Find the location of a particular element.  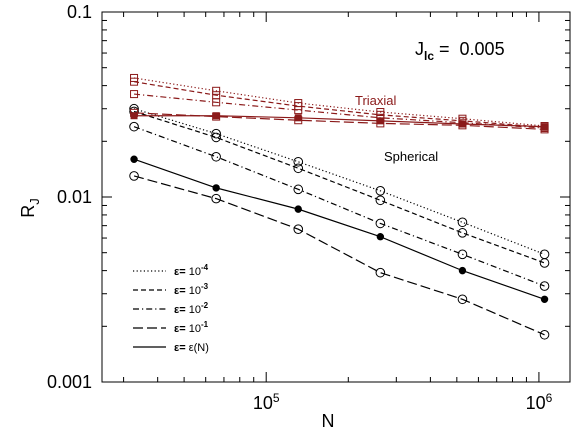

jlc-subscript: lc is located at coordinates (429, 56).